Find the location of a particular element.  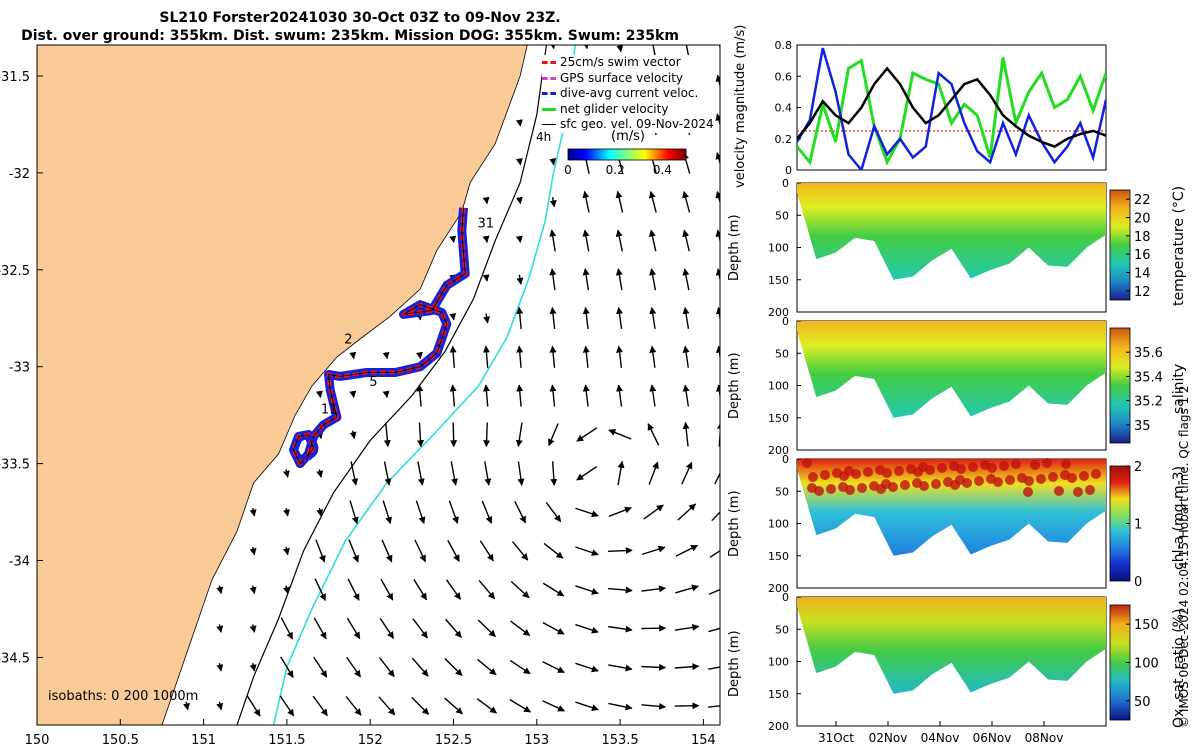

section-colorbar is located at coordinates (1120, 385).